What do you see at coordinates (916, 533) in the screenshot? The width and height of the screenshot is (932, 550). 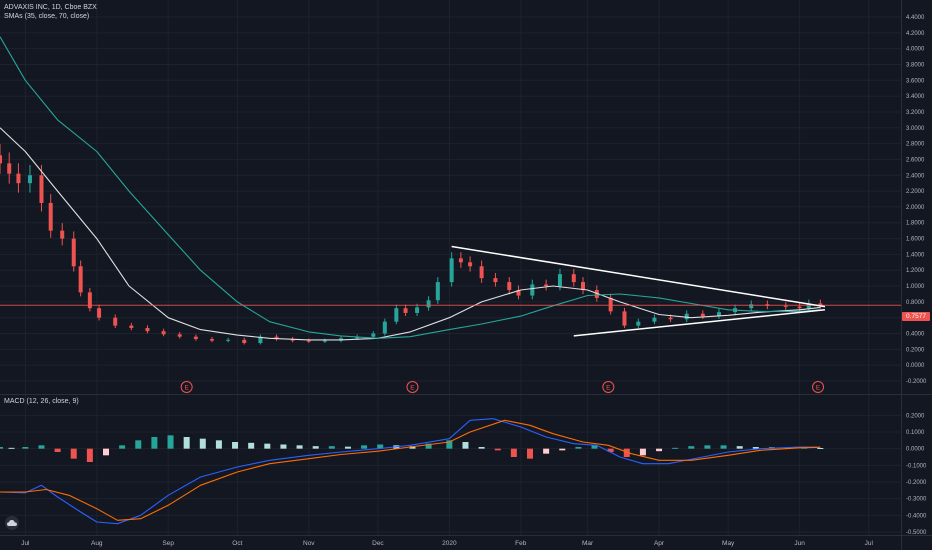 I see `macd-tick-label: -0.5000` at bounding box center [916, 533].